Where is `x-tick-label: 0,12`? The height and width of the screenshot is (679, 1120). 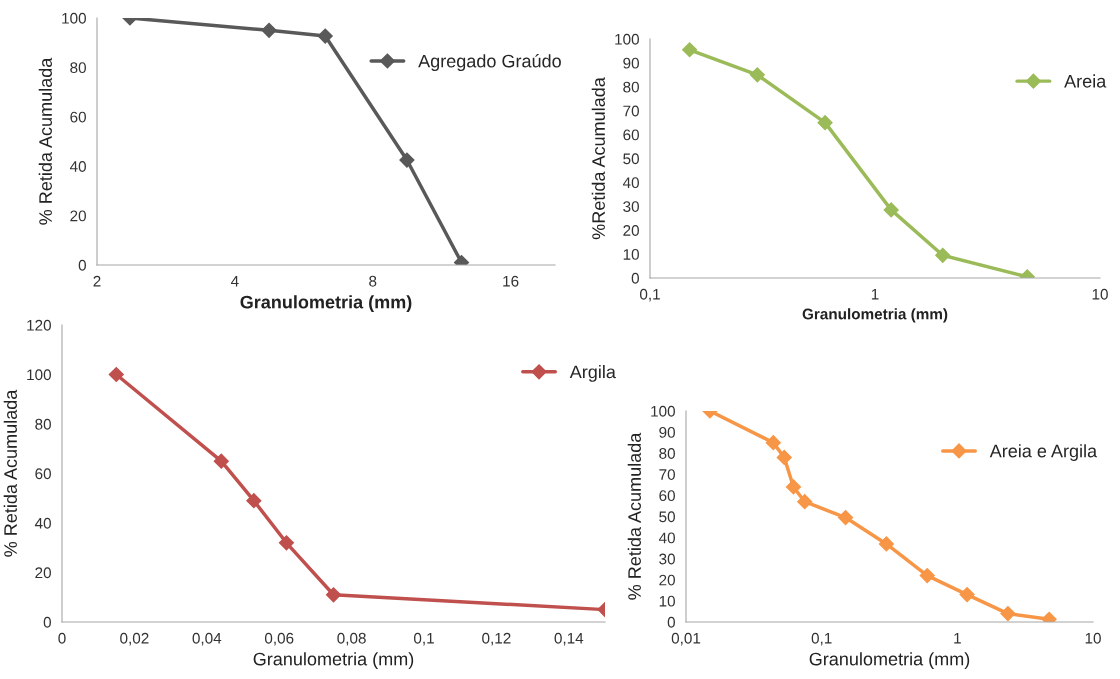
x-tick-label: 0,12 is located at coordinates (496, 639).